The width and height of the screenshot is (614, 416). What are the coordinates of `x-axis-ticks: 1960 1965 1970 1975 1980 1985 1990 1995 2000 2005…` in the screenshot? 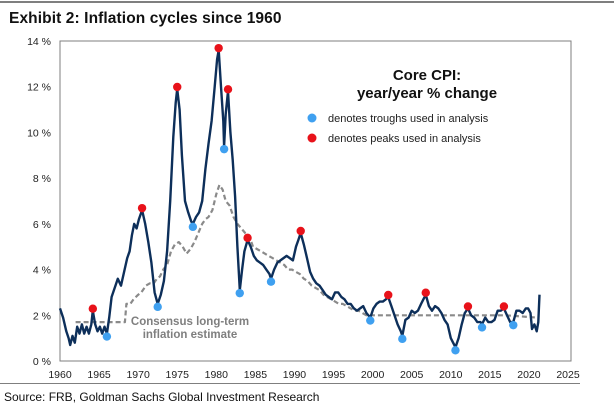 It's located at (314, 375).